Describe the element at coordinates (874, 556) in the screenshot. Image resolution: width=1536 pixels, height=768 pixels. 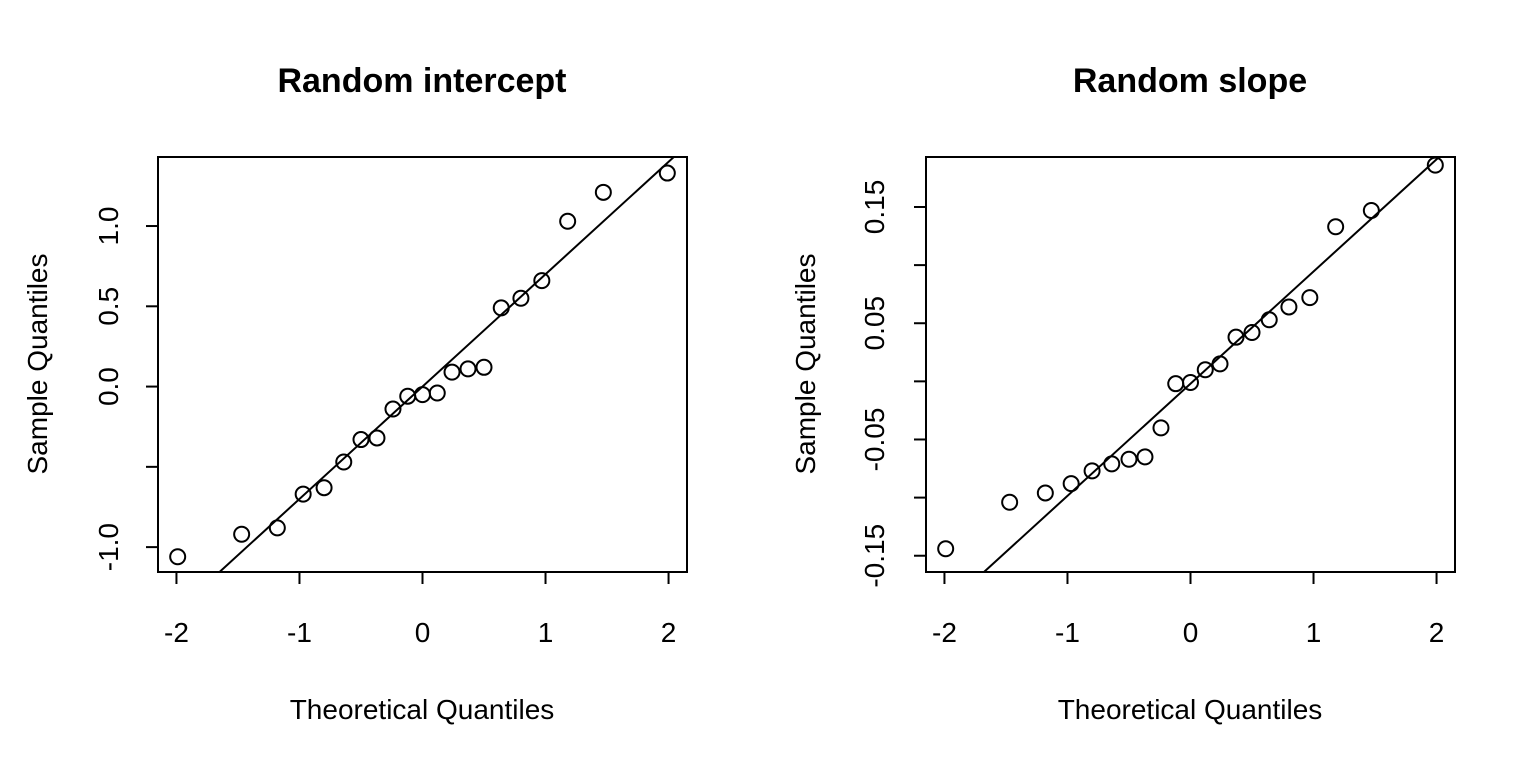
I see `y-tick-label: -0.15` at that location.